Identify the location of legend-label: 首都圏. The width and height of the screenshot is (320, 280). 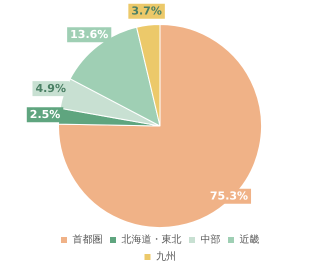
(87, 240).